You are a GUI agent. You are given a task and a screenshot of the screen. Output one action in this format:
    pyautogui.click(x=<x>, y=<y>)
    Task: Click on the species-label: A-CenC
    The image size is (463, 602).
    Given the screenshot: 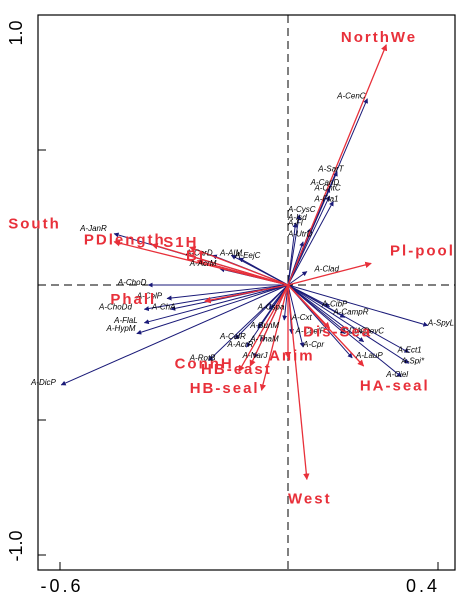 What is the action you would take?
    pyautogui.click(x=351, y=96)
    